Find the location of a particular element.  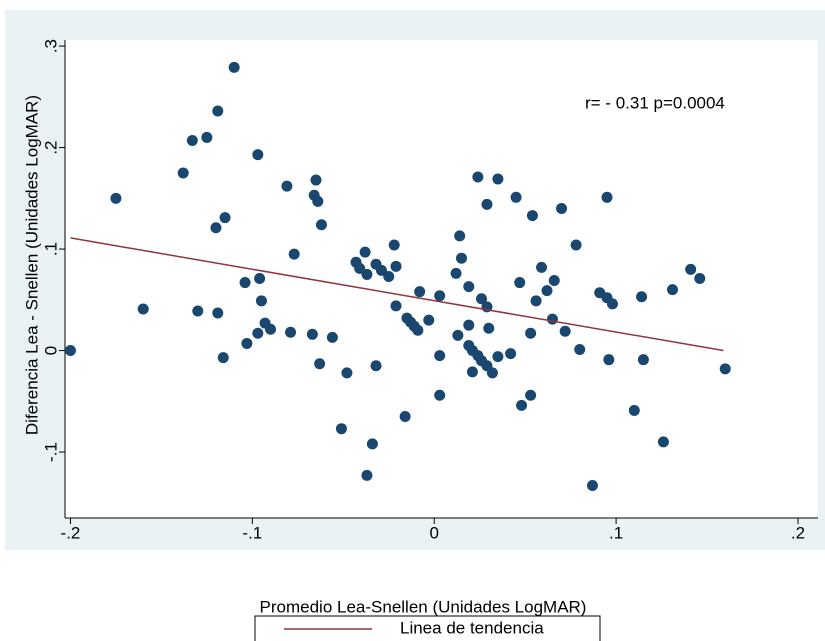

annotation: r= - 0.31 p=0.0004 is located at coordinates (655, 102).